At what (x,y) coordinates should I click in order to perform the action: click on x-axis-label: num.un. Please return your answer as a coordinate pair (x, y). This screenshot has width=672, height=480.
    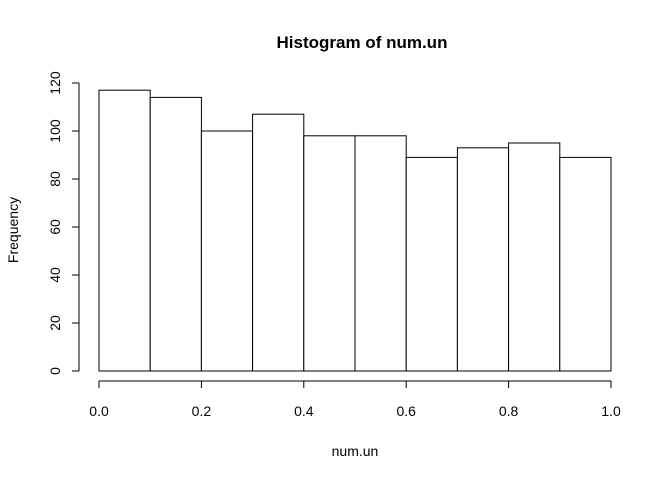
    Looking at the image, I should click on (355, 451).